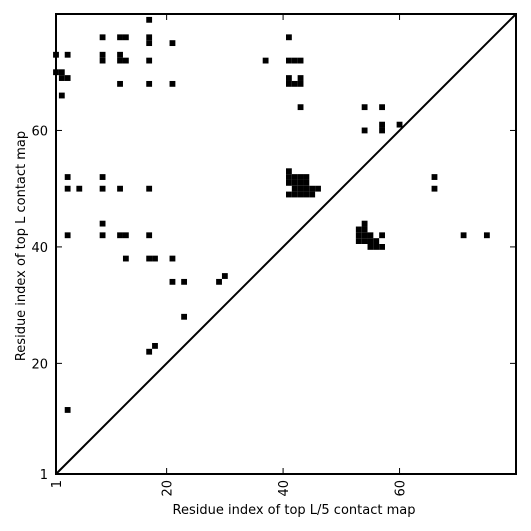  I want to click on y-tick-label: 60, so click(39, 131).